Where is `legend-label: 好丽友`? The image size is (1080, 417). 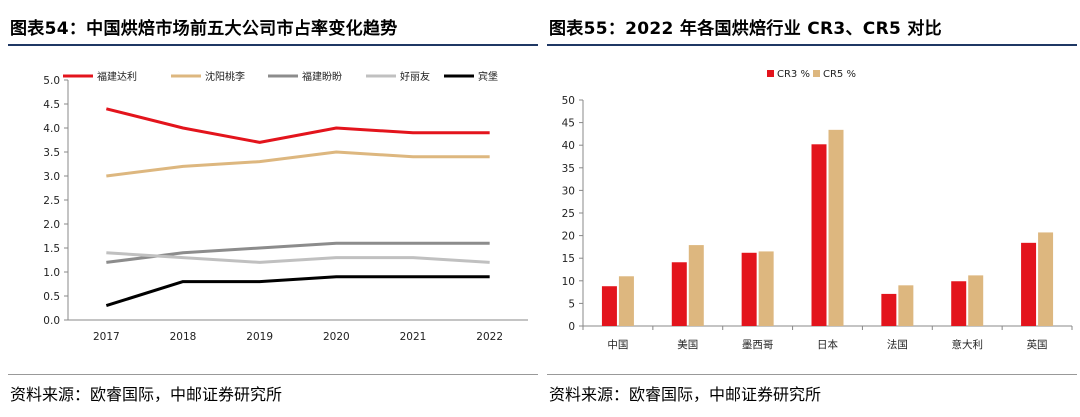
legend-label: 好丽友 is located at coordinates (415, 76).